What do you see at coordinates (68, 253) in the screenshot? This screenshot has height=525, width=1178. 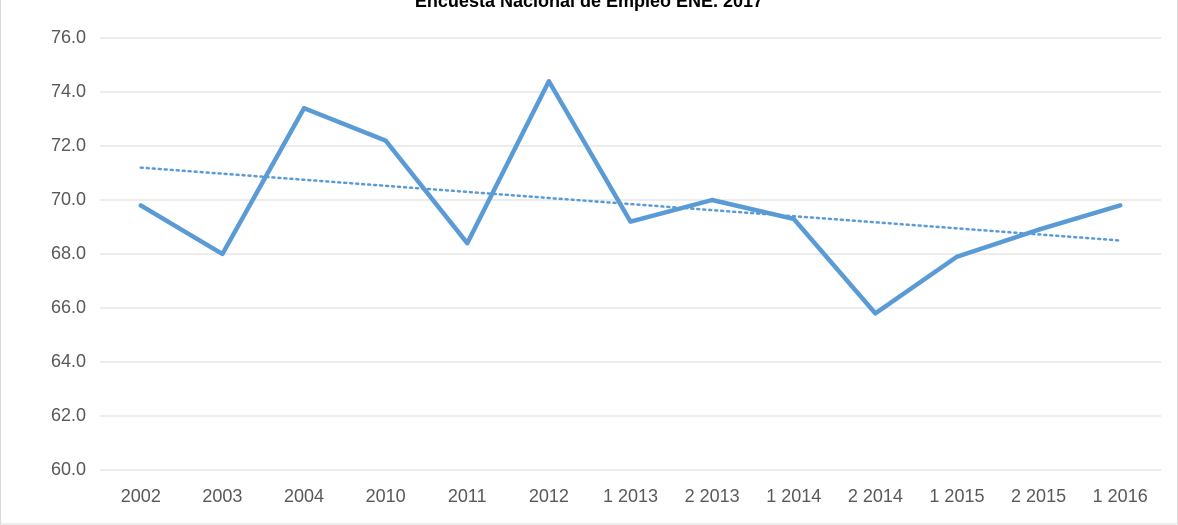 I see `y-tick-label: 68.0` at bounding box center [68, 253].